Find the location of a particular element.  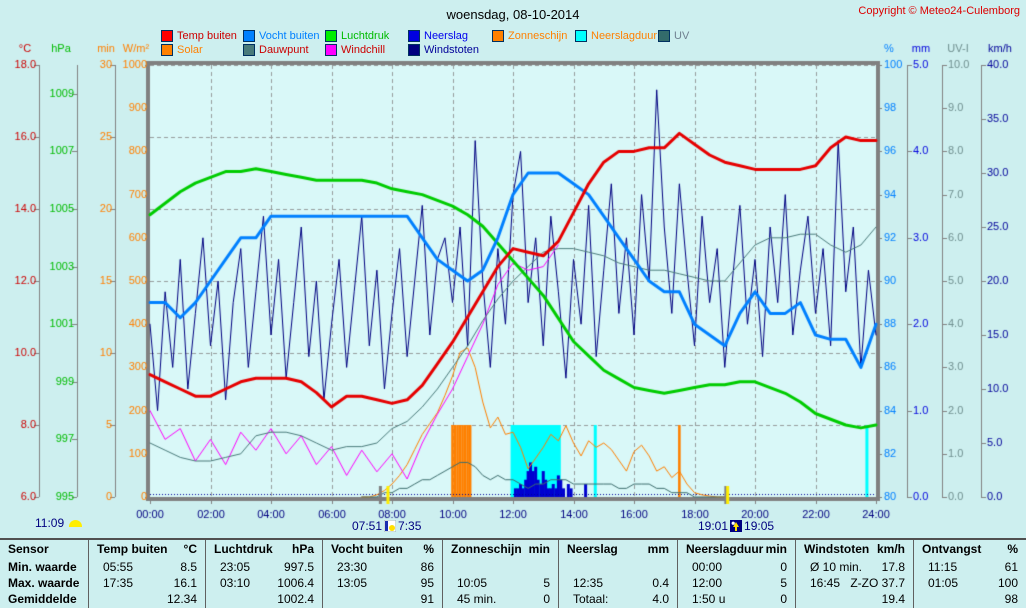

table-cell: hPa is located at coordinates (302, 549).